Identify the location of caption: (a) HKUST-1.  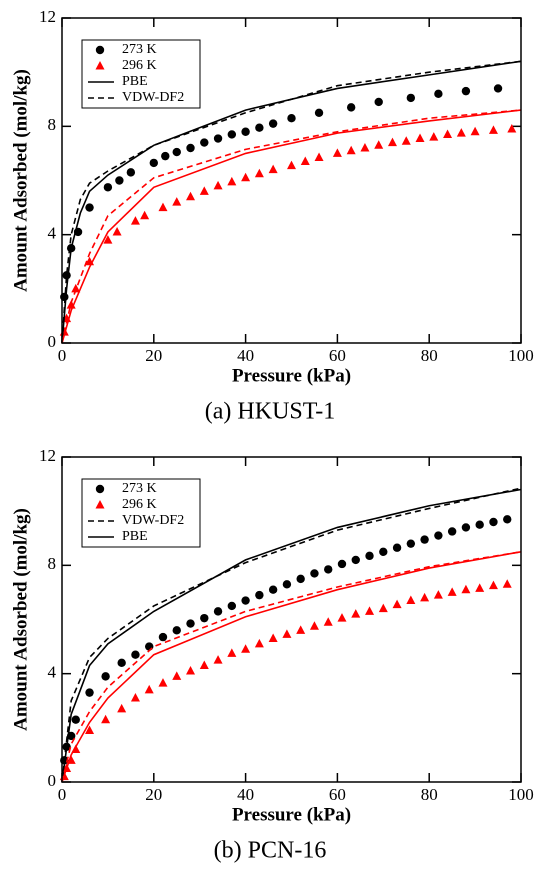
(270, 412).